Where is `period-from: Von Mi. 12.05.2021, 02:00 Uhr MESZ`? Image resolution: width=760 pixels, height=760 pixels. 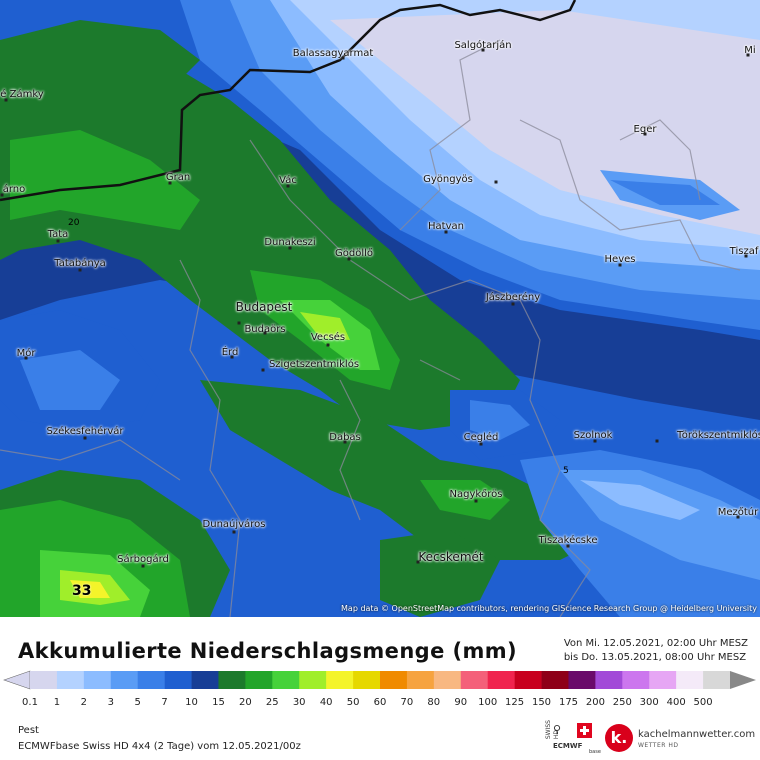
period-from: Von Mi. 12.05.2021, 02:00 Uhr MESZ is located at coordinates (655, 643).